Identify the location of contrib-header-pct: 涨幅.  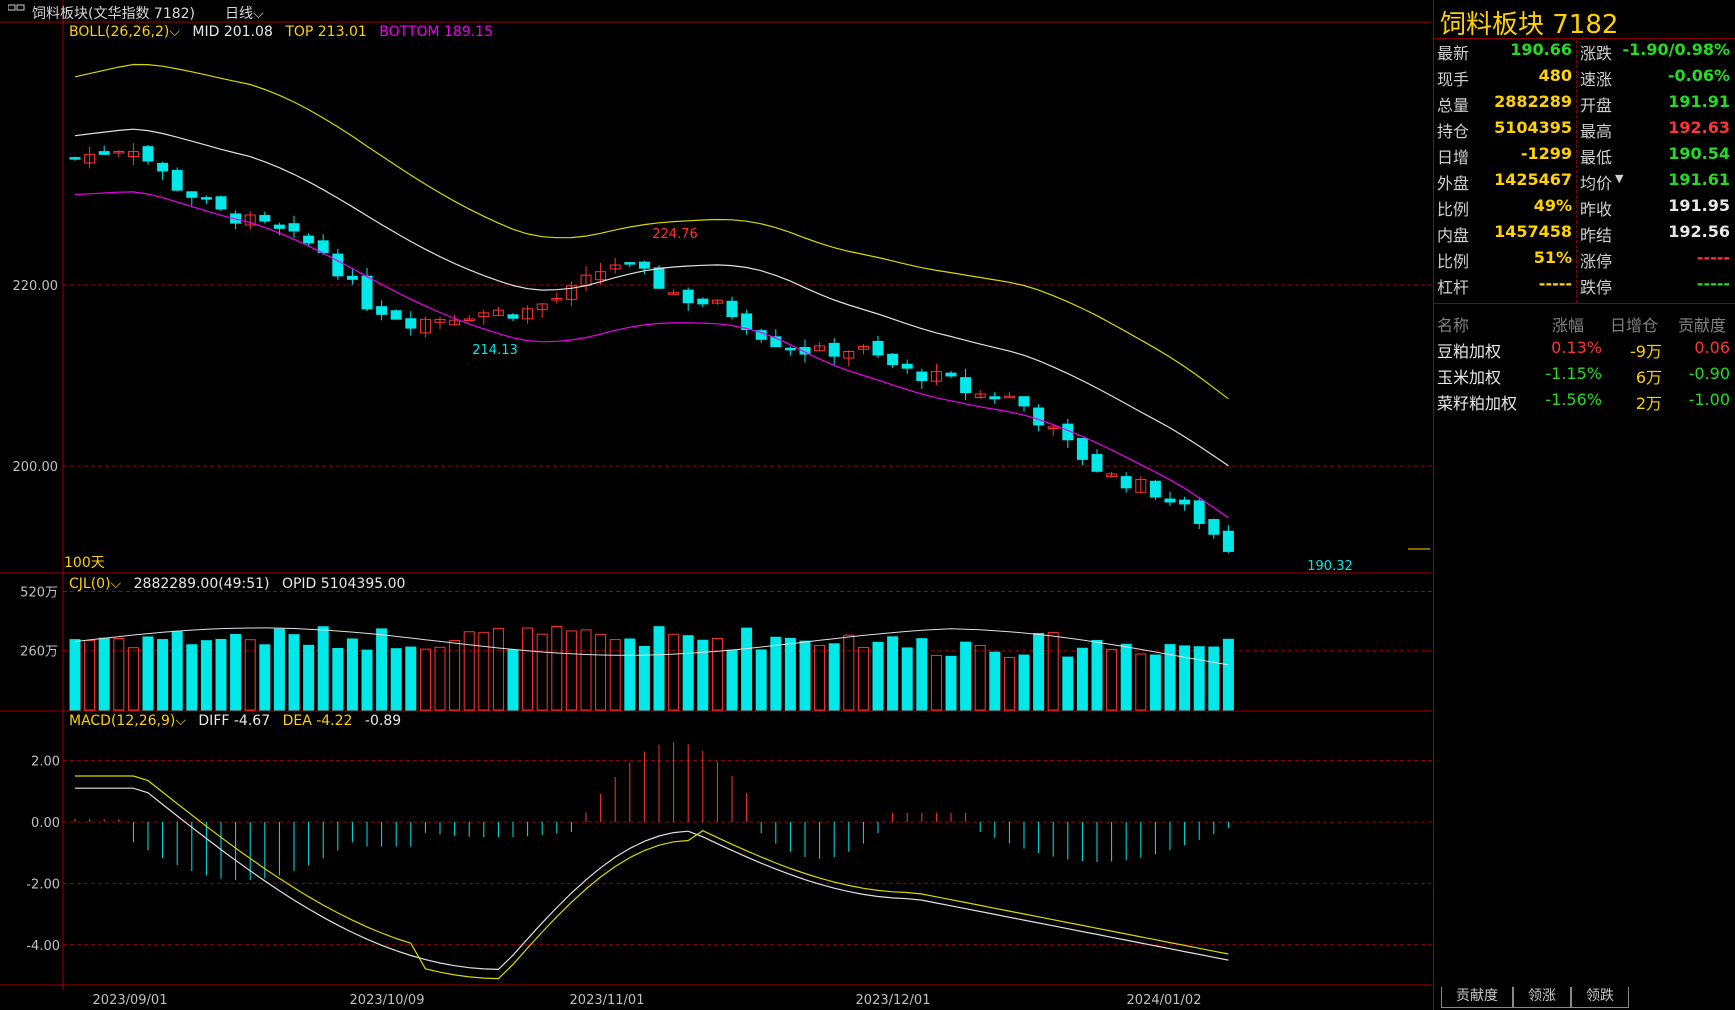
(1568, 325).